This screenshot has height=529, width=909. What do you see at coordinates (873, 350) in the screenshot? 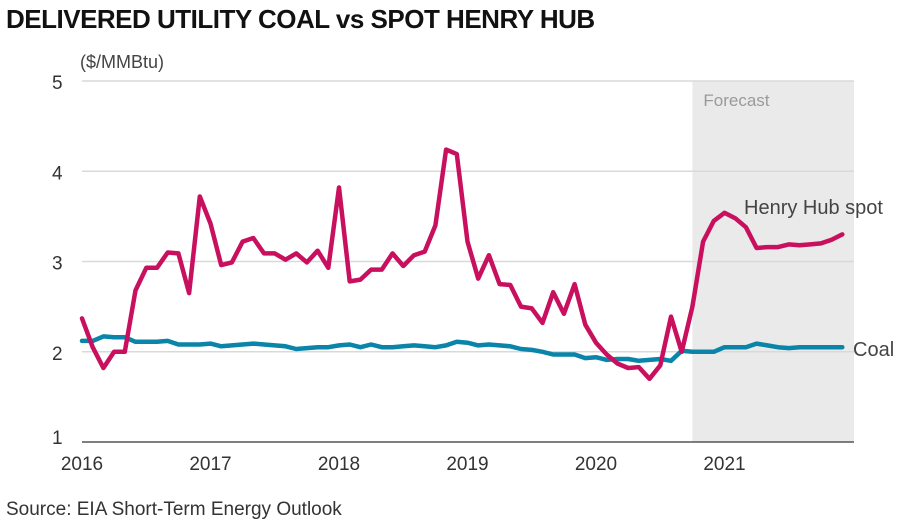
I see `coal-series-label: Coal` at bounding box center [873, 350].